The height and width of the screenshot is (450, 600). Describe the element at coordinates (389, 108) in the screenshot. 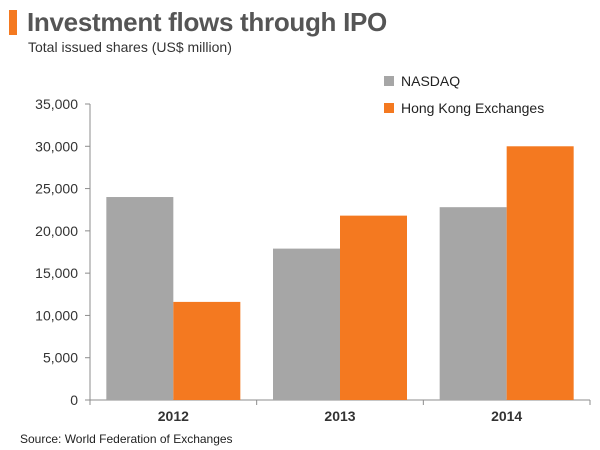

I see `legend-swatch-hong-kong-exchanges` at that location.